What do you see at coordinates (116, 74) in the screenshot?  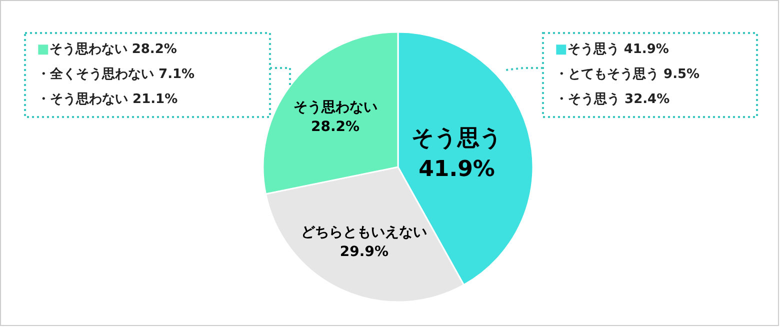 I see `text: ・全くそう思わない 7.1%` at bounding box center [116, 74].